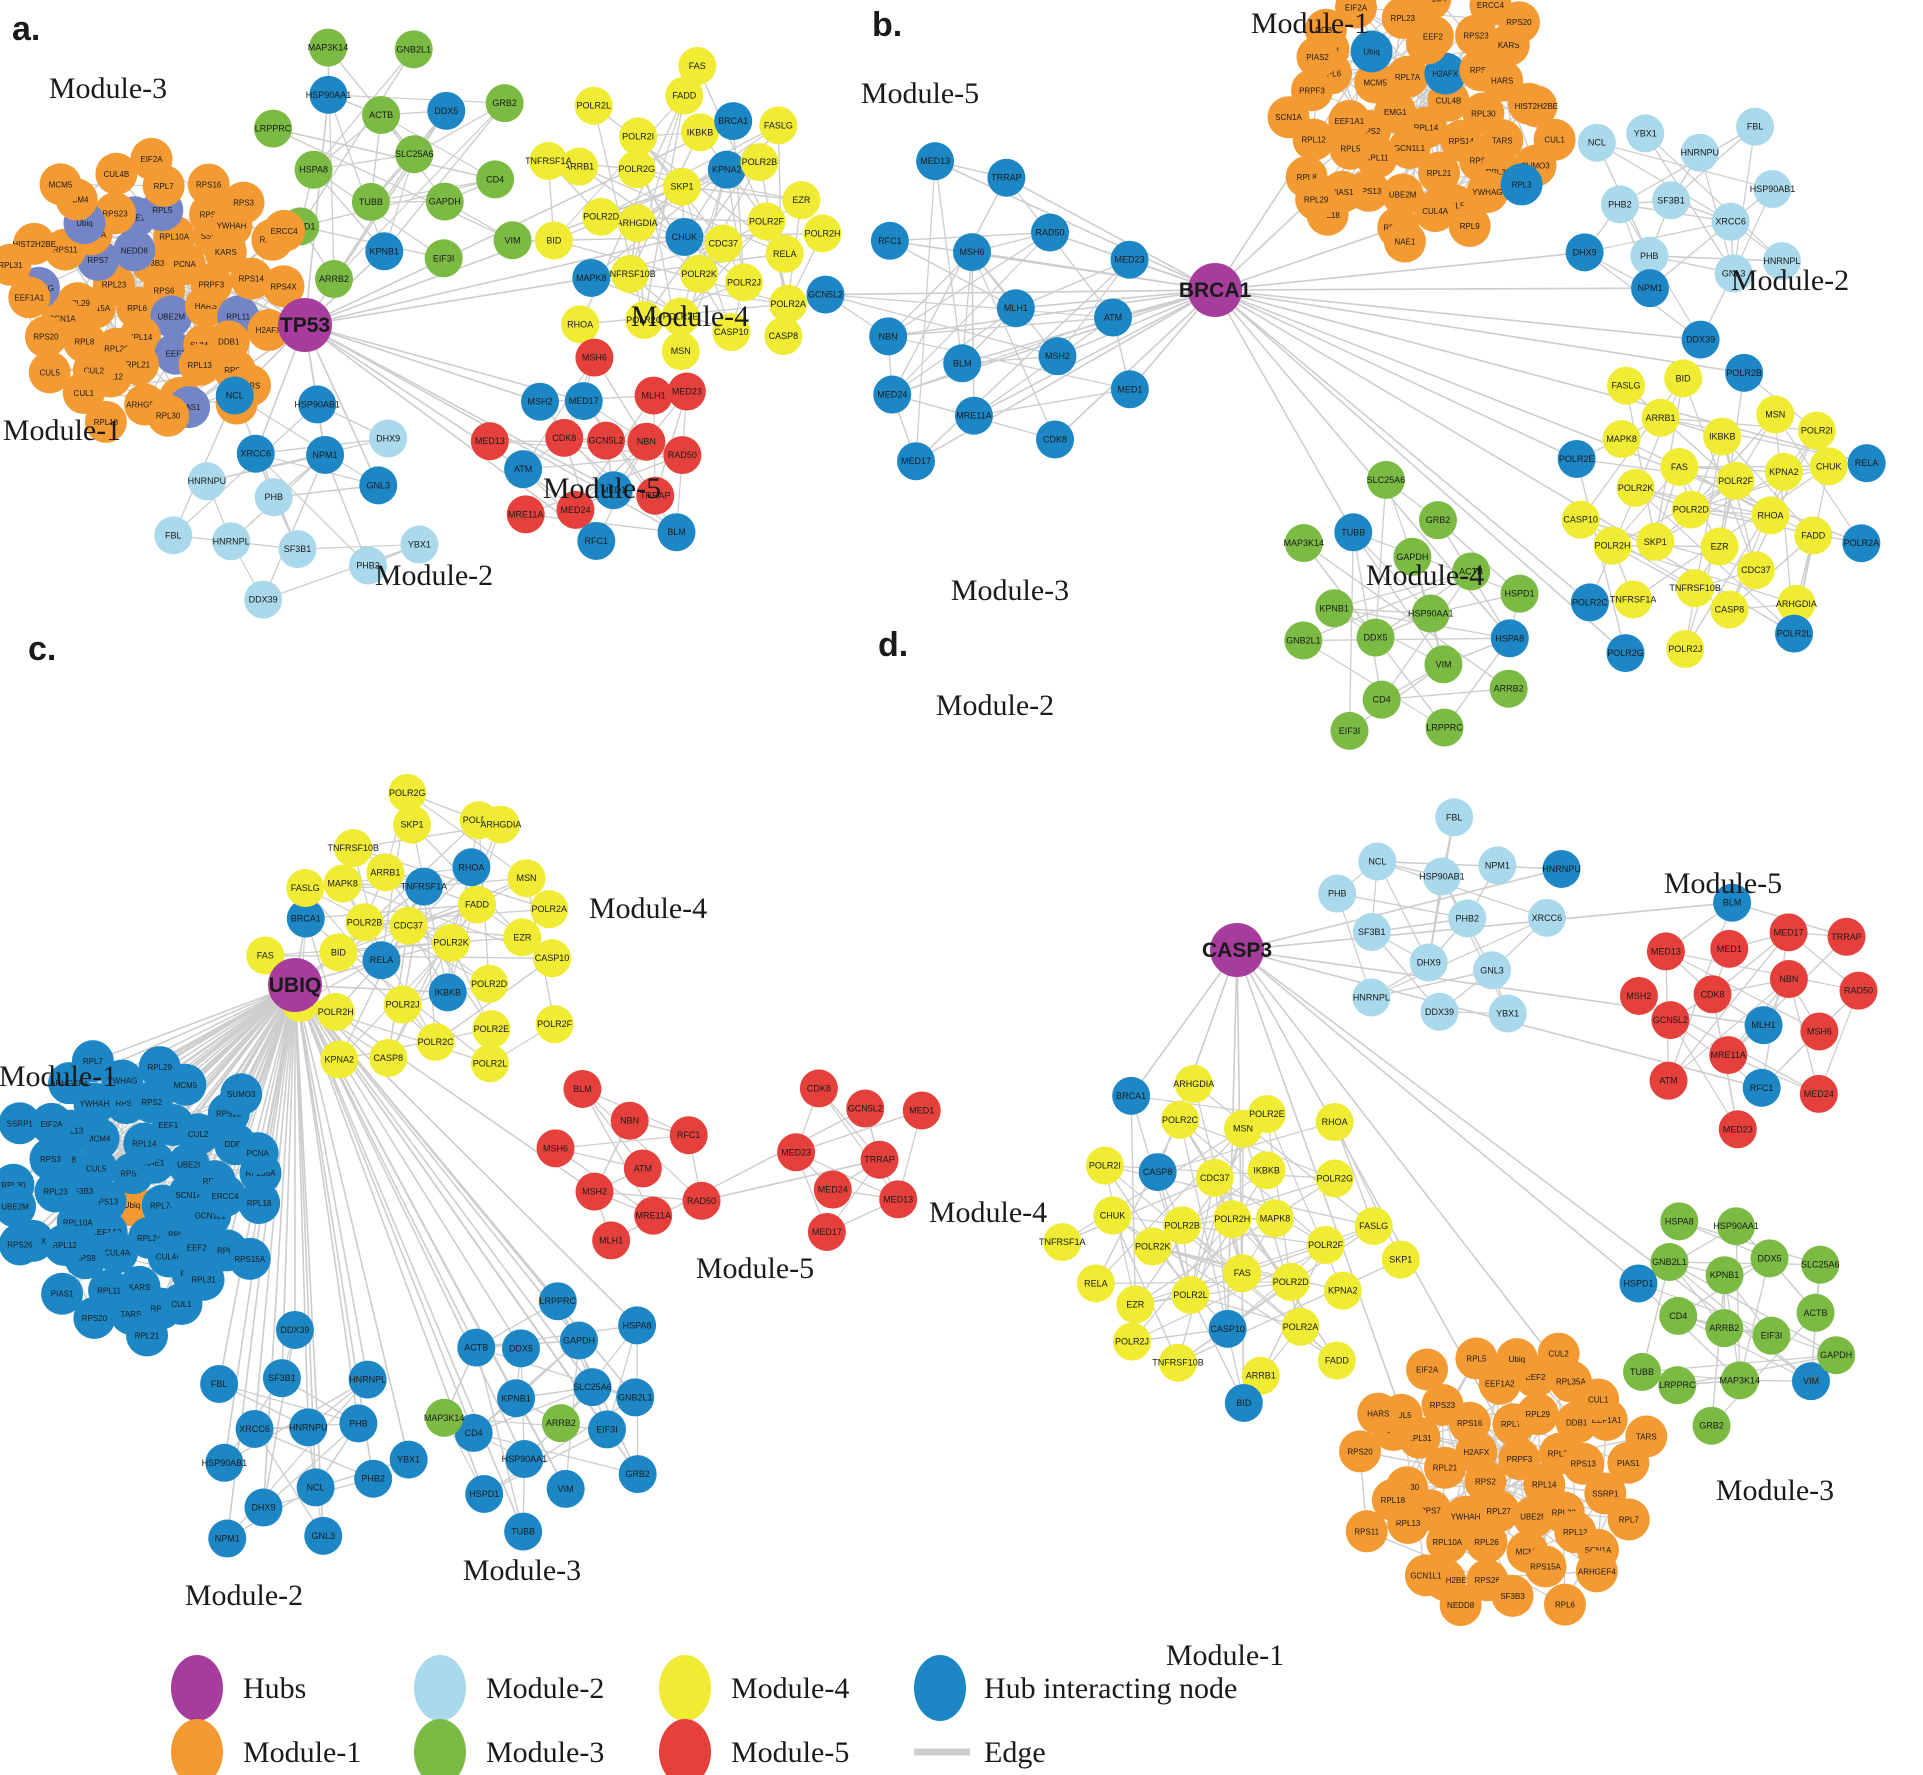  What do you see at coordinates (520, 1348) in the screenshot?
I see `node-DDX5` at bounding box center [520, 1348].